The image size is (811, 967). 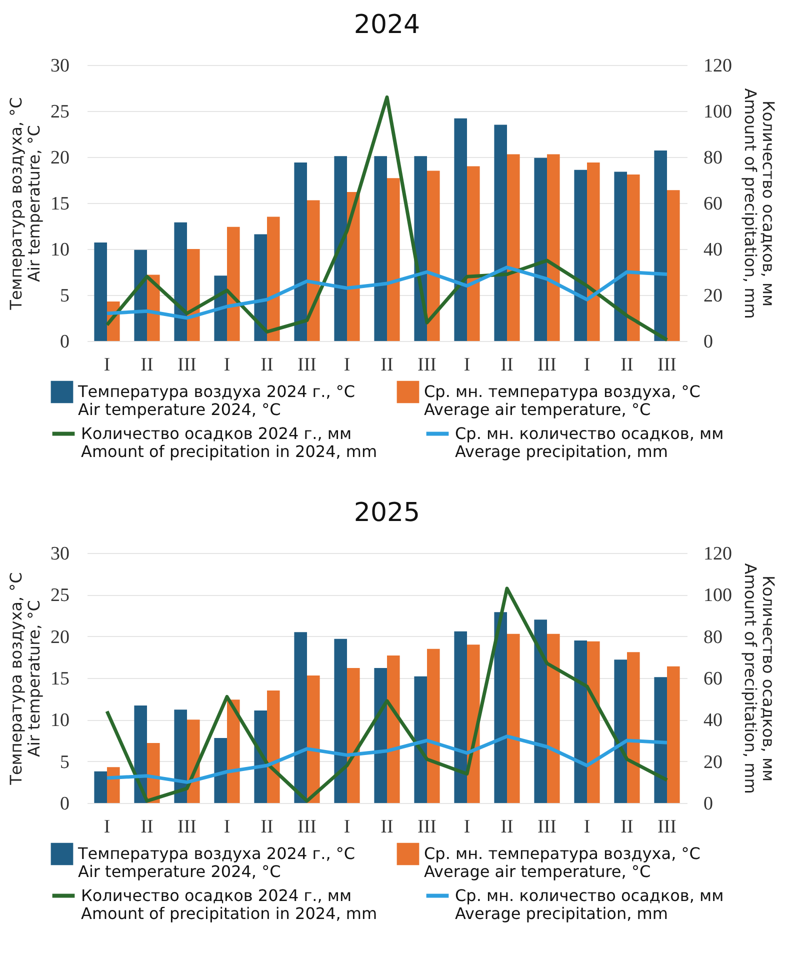 What do you see at coordinates (387, 25) in the screenshot?
I see `chart-title: 2024` at bounding box center [387, 25].